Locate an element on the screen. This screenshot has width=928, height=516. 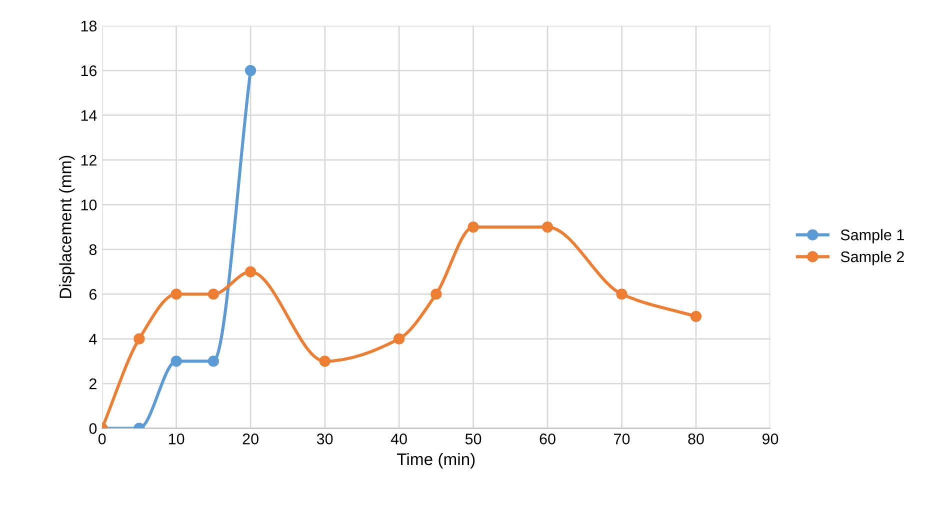
y-tick-label: 12 is located at coordinates (88, 160).